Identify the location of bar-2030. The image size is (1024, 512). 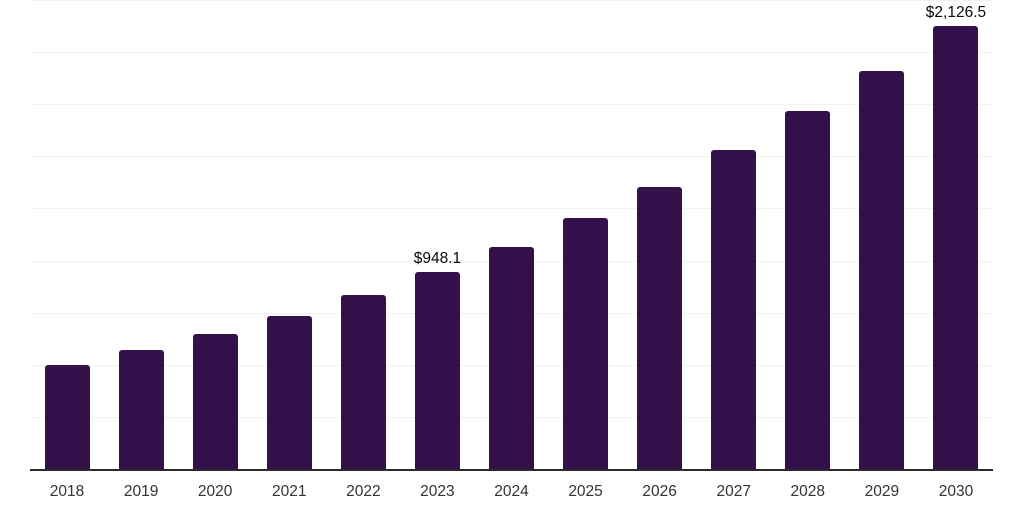
(956, 247).